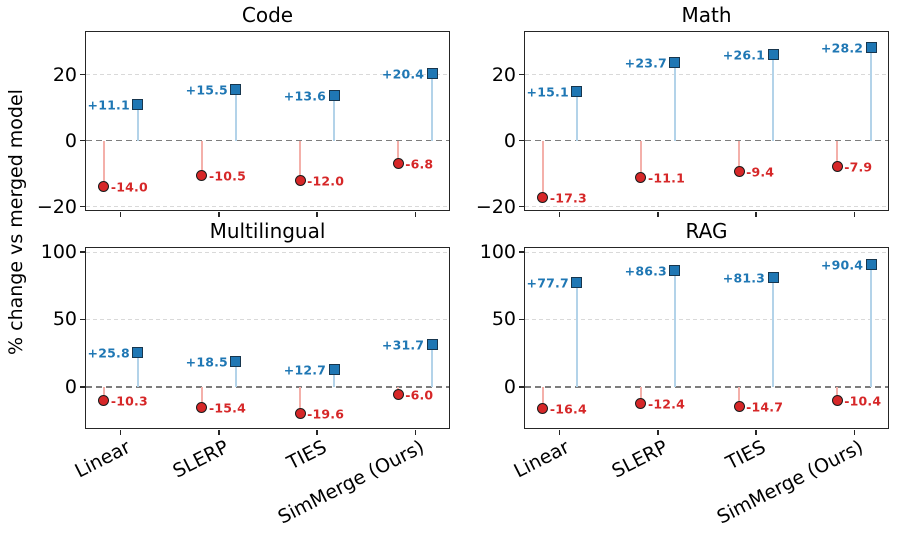 Image resolution: width=897 pixels, height=545 pixels. I want to click on y-axis-label: % change vs merged model, so click(16, 222).